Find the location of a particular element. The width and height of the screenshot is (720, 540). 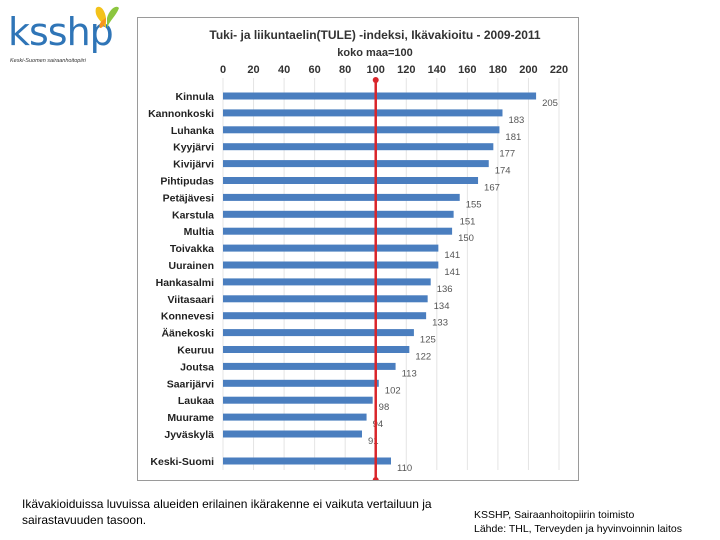

bar-row: Muurame 94 is located at coordinates (275, 421).